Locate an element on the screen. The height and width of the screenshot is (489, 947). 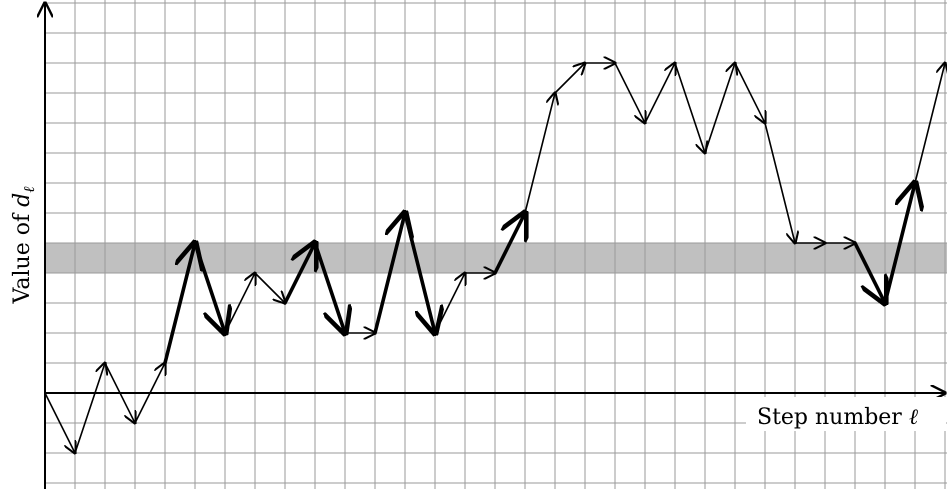
x-axis-label: Step number ℓ is located at coordinates (838, 417).